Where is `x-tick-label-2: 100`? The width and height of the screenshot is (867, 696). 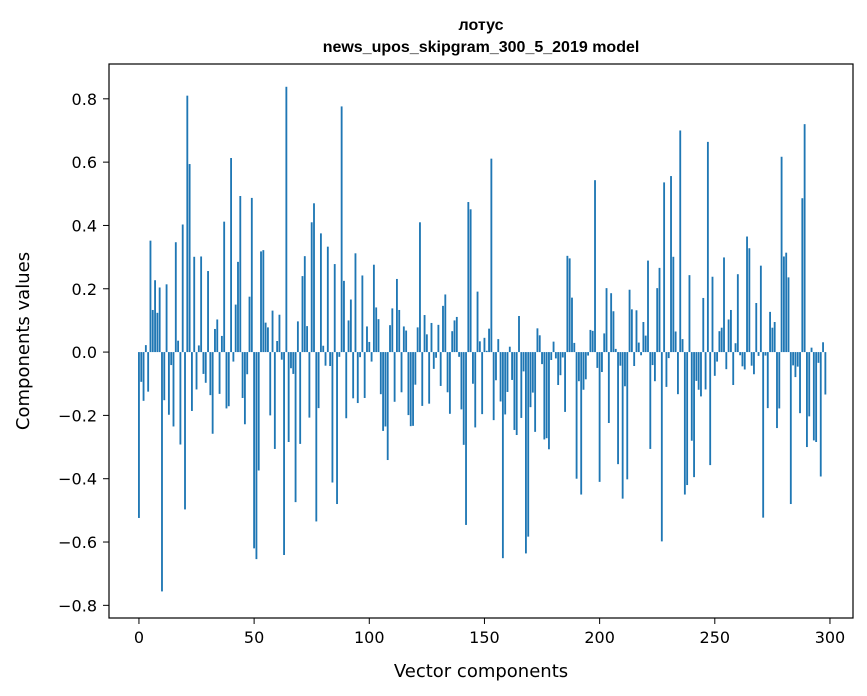 x-tick-label-2: 100 is located at coordinates (369, 637).